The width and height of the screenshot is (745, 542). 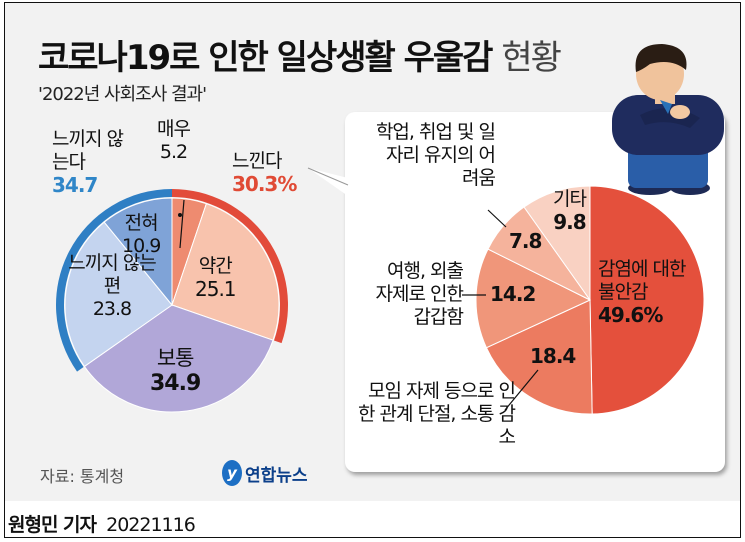 I want to click on group-not-feel-name: 느끼지 않는다, so click(x=88, y=150).